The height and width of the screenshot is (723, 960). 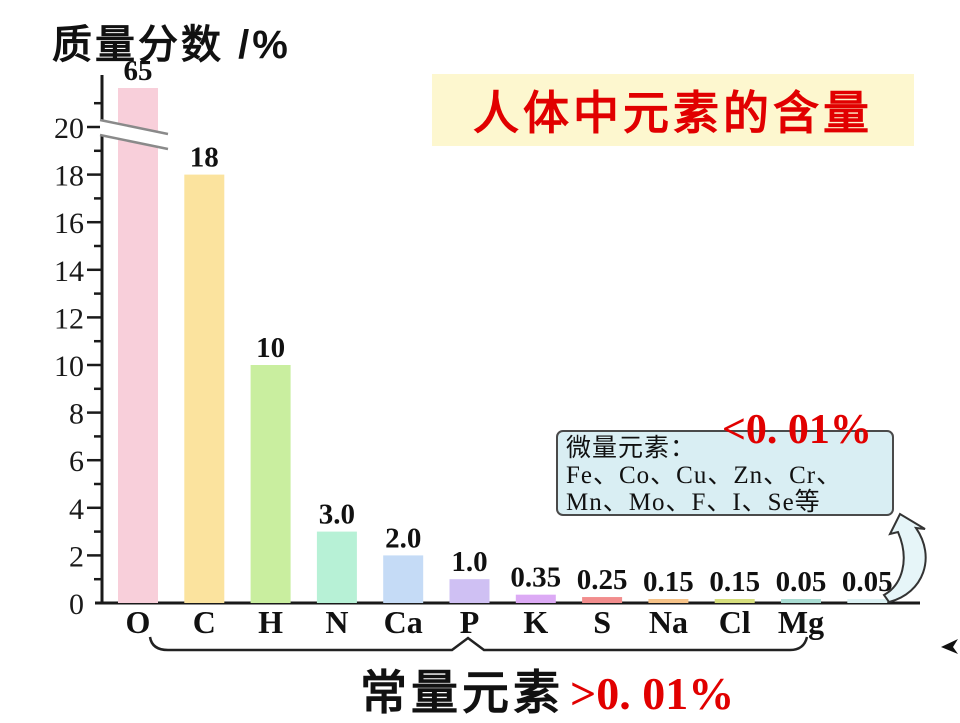 What do you see at coordinates (673, 113) in the screenshot?
I see `slide-title: 人体中元素的含量` at bounding box center [673, 113].